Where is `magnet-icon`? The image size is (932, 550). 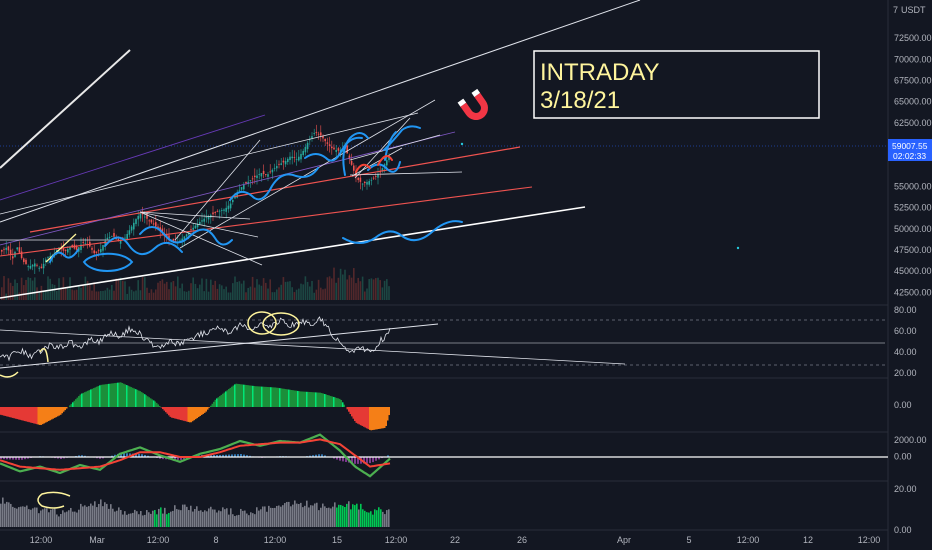 magnet-icon is located at coordinates (475, 106).